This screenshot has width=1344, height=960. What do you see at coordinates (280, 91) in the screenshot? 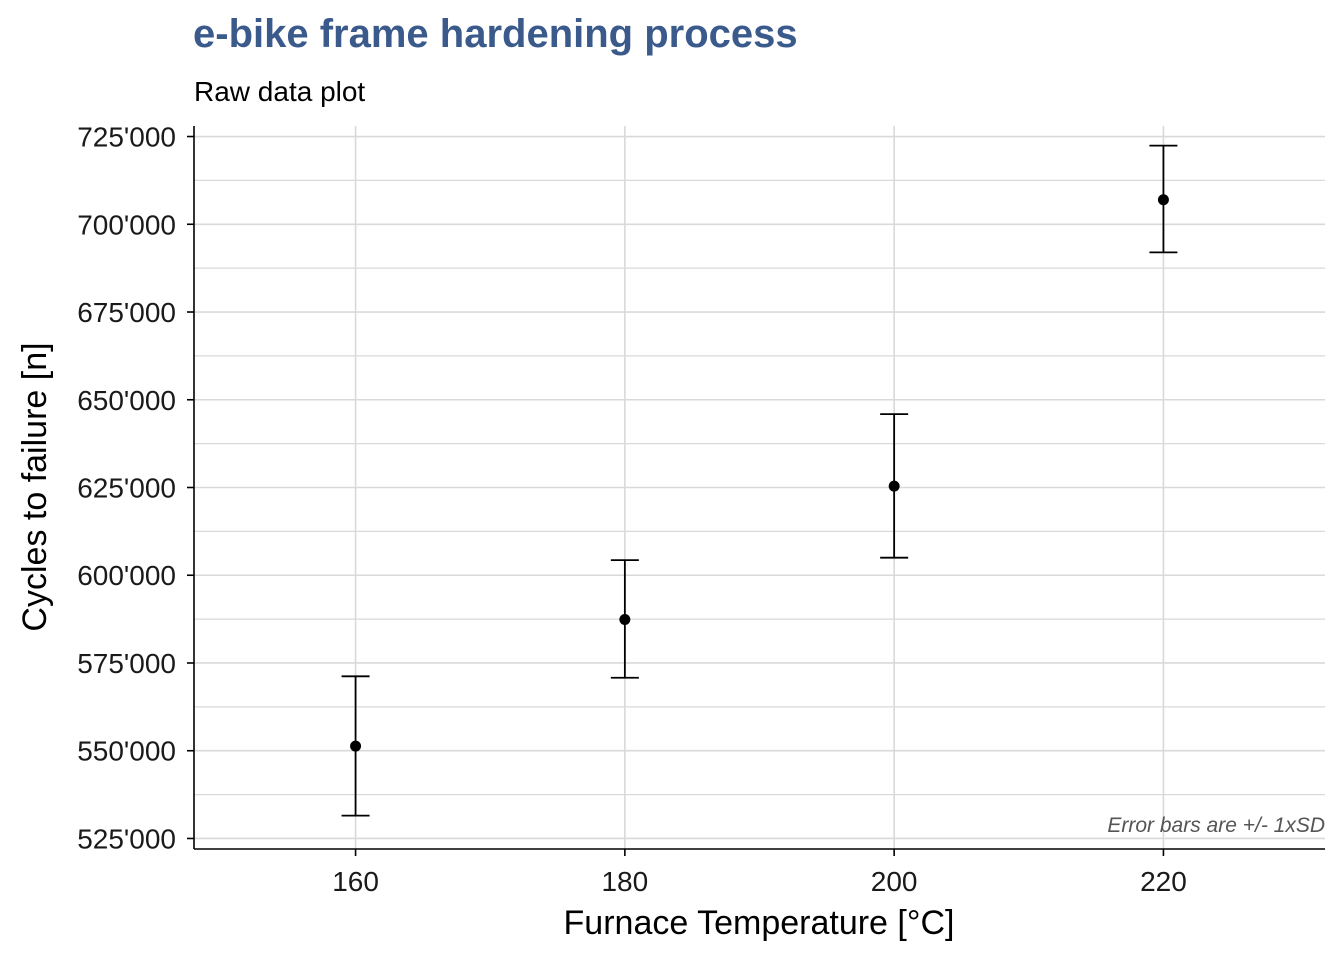
I see `chart-subtitle: Raw data plot` at bounding box center [280, 91].